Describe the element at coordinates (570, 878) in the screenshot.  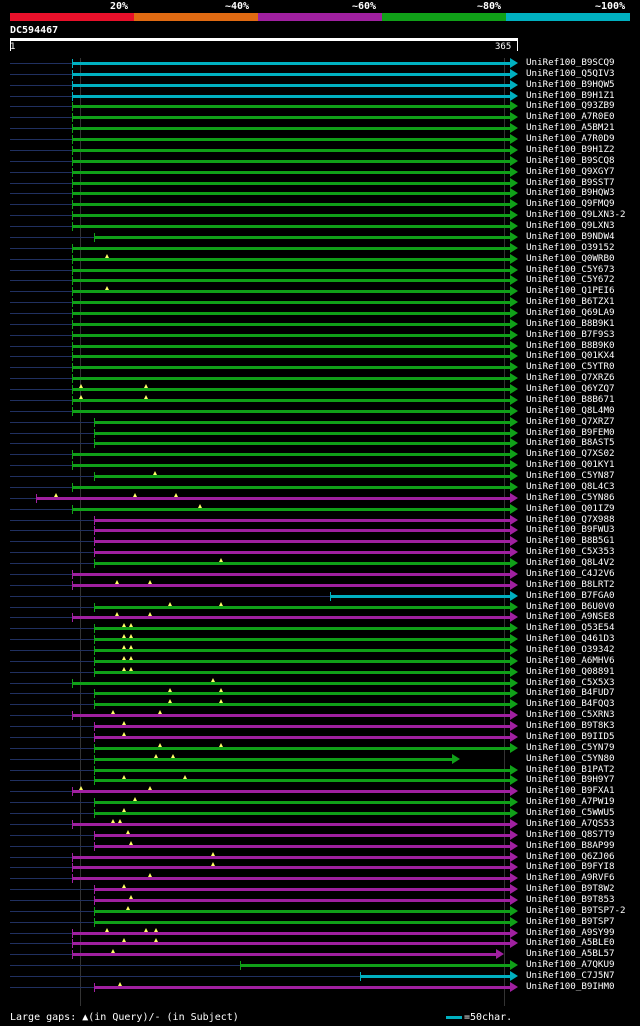
I see `hit-label: UniRef100_A9RVF6` at that location.